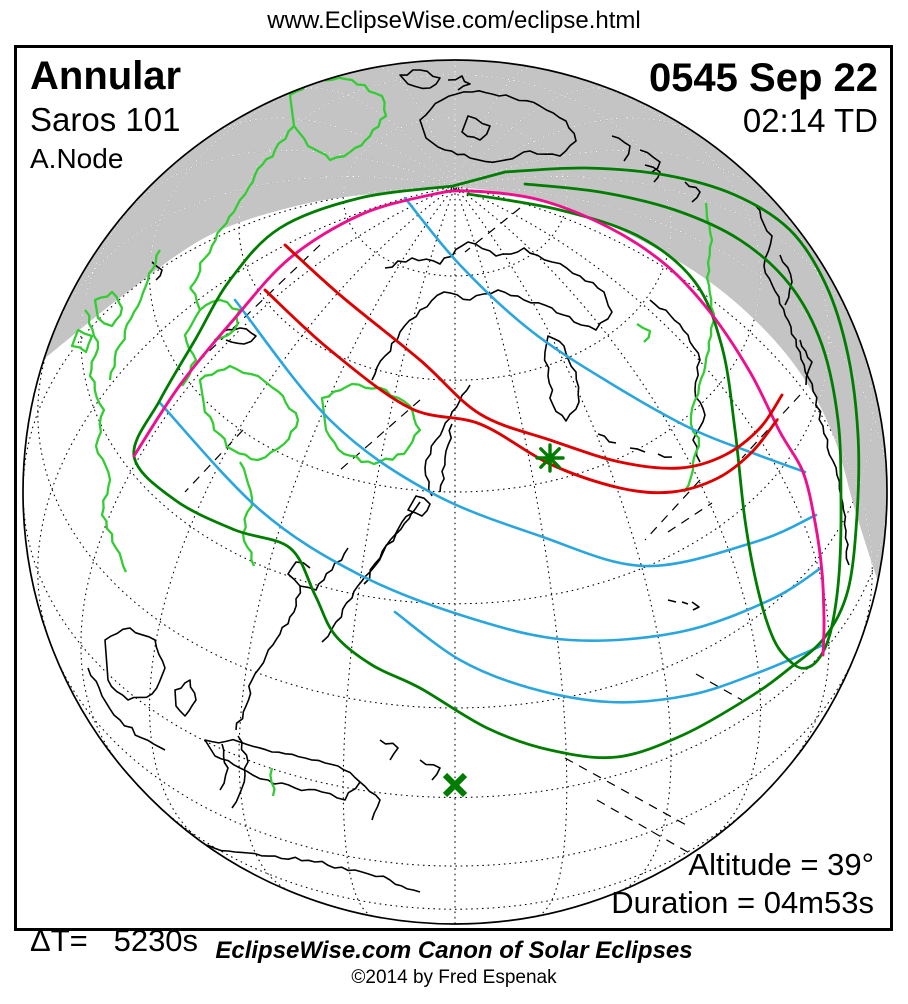  What do you see at coordinates (77, 158) in the screenshot?
I see `node-label: A.Node` at bounding box center [77, 158].